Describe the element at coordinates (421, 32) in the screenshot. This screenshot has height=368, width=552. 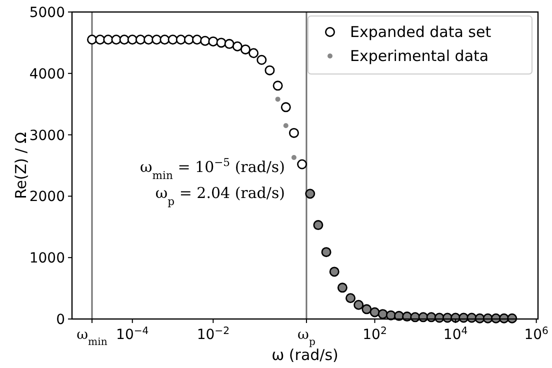
I see `legend-label: Expanded data set` at that location.